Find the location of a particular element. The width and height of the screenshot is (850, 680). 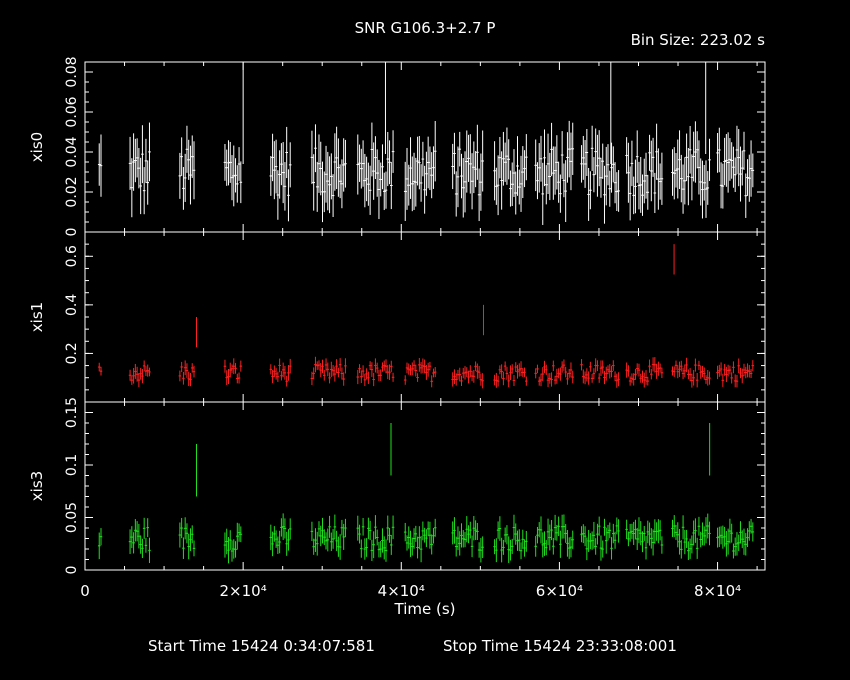

y-tick-label: 0.6 is located at coordinates (72, 256).